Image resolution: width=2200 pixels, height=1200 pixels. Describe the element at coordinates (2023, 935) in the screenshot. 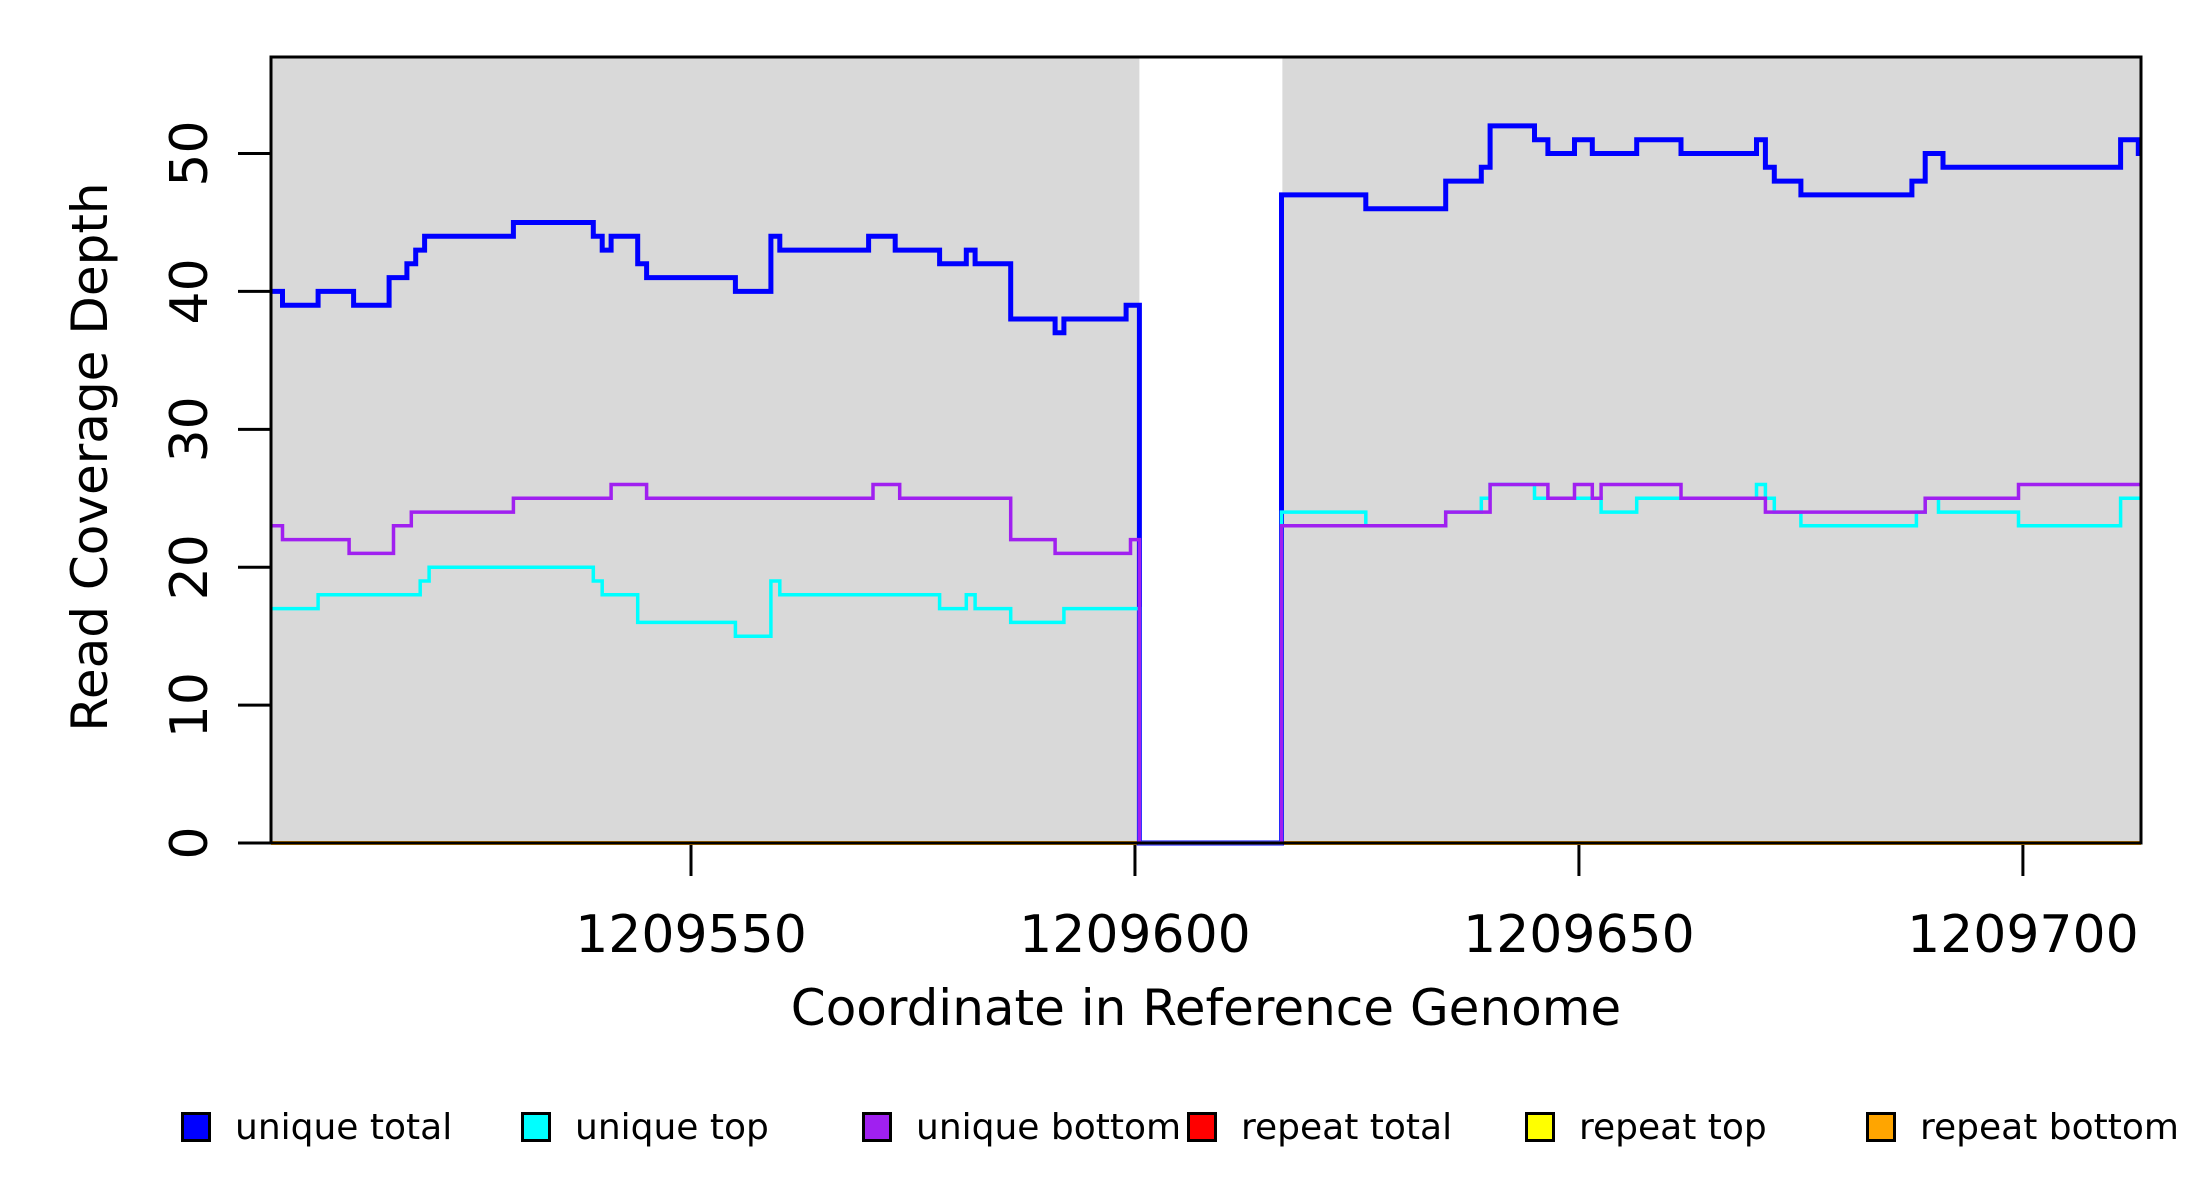

I see `x-tick-label: 1209700` at that location.